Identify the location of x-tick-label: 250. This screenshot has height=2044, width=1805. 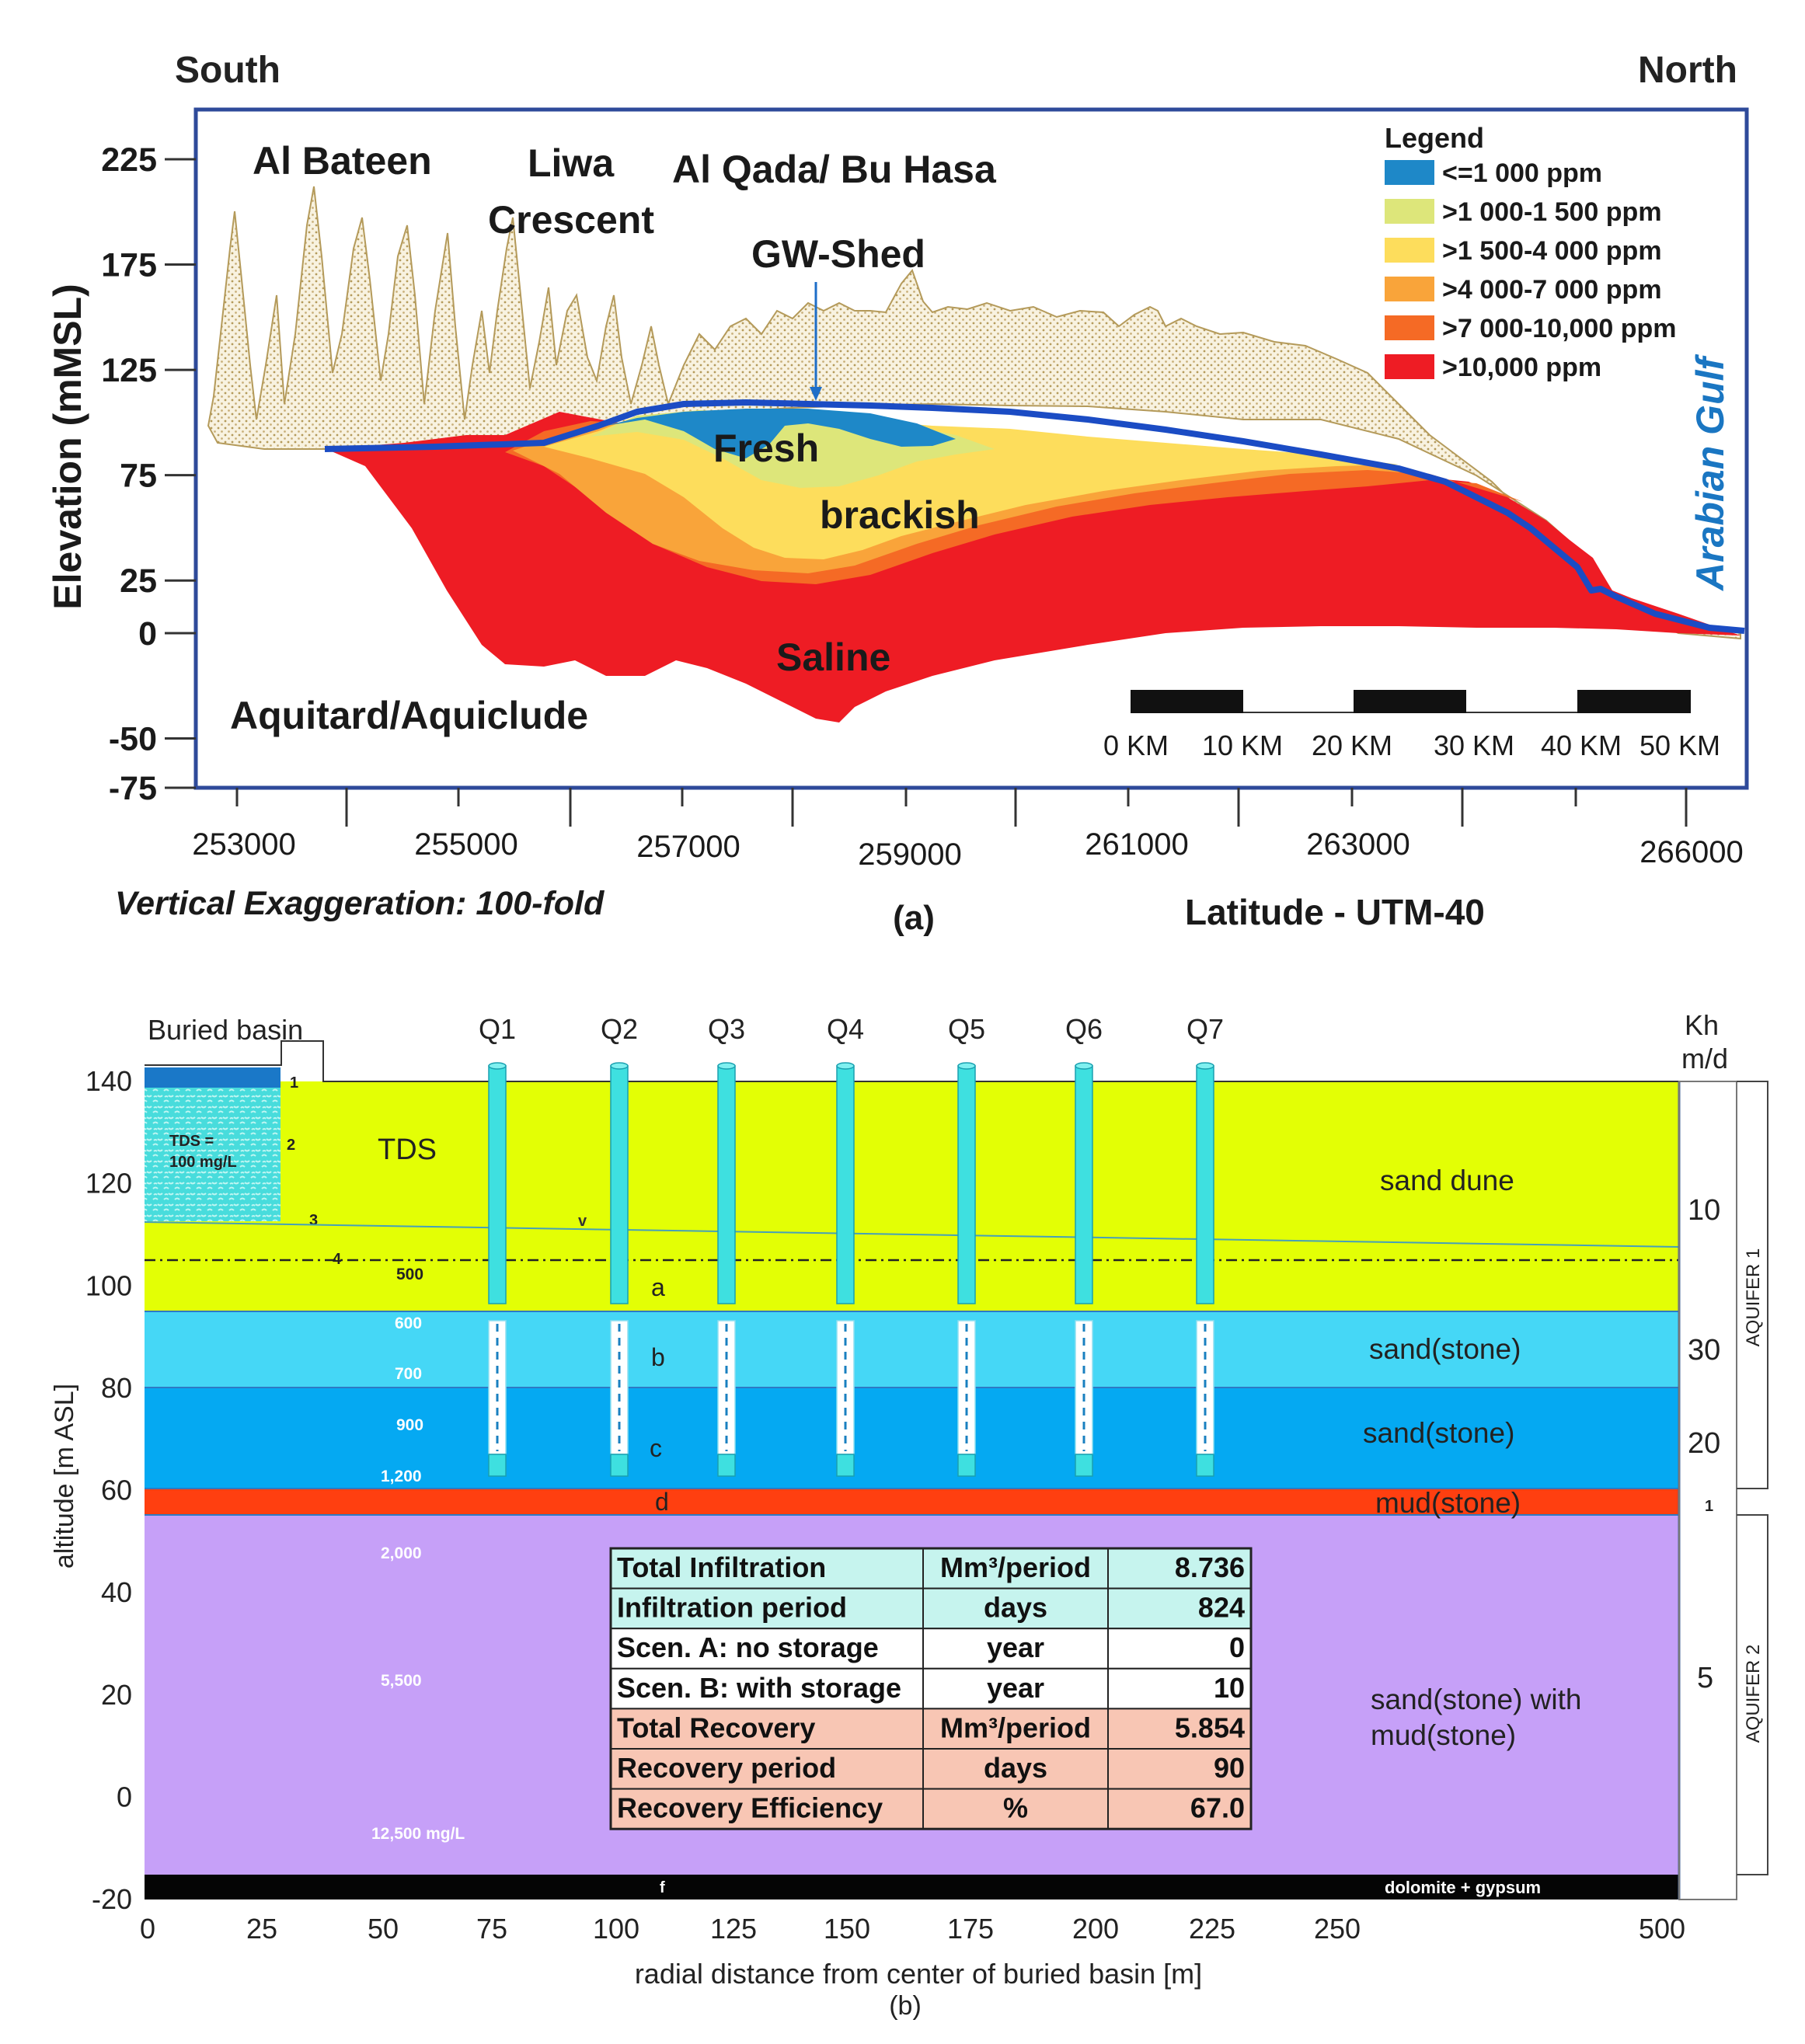
(1337, 1929).